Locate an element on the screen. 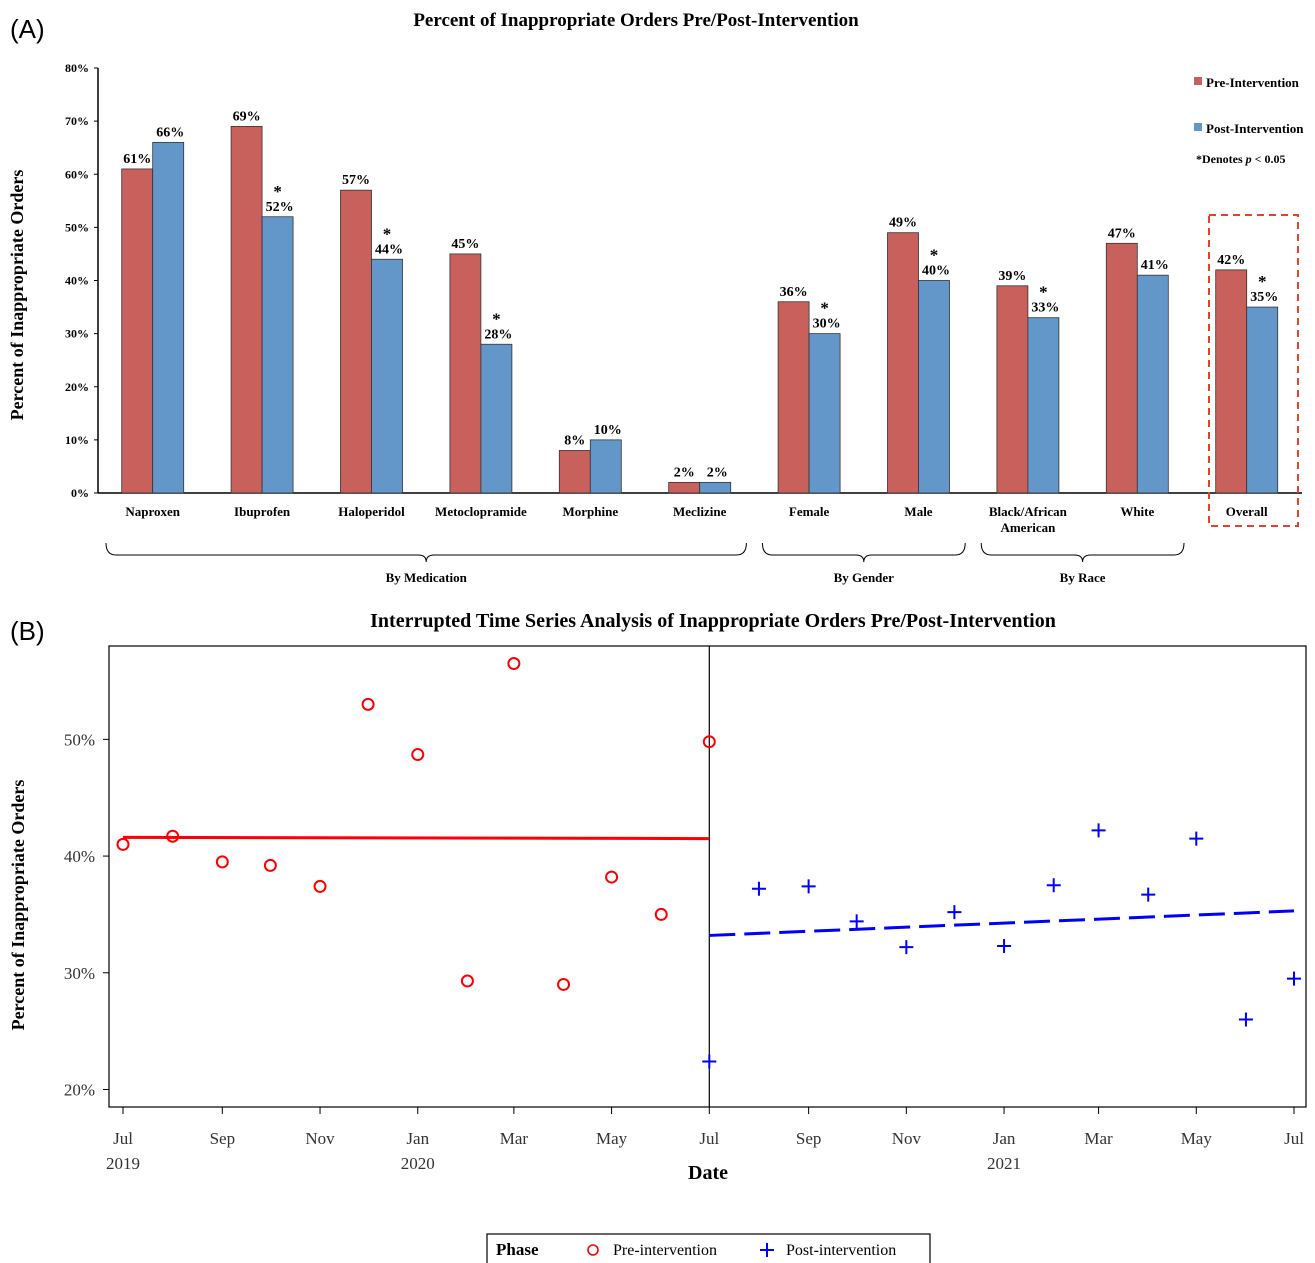  group-label: By Gender is located at coordinates (864, 577).